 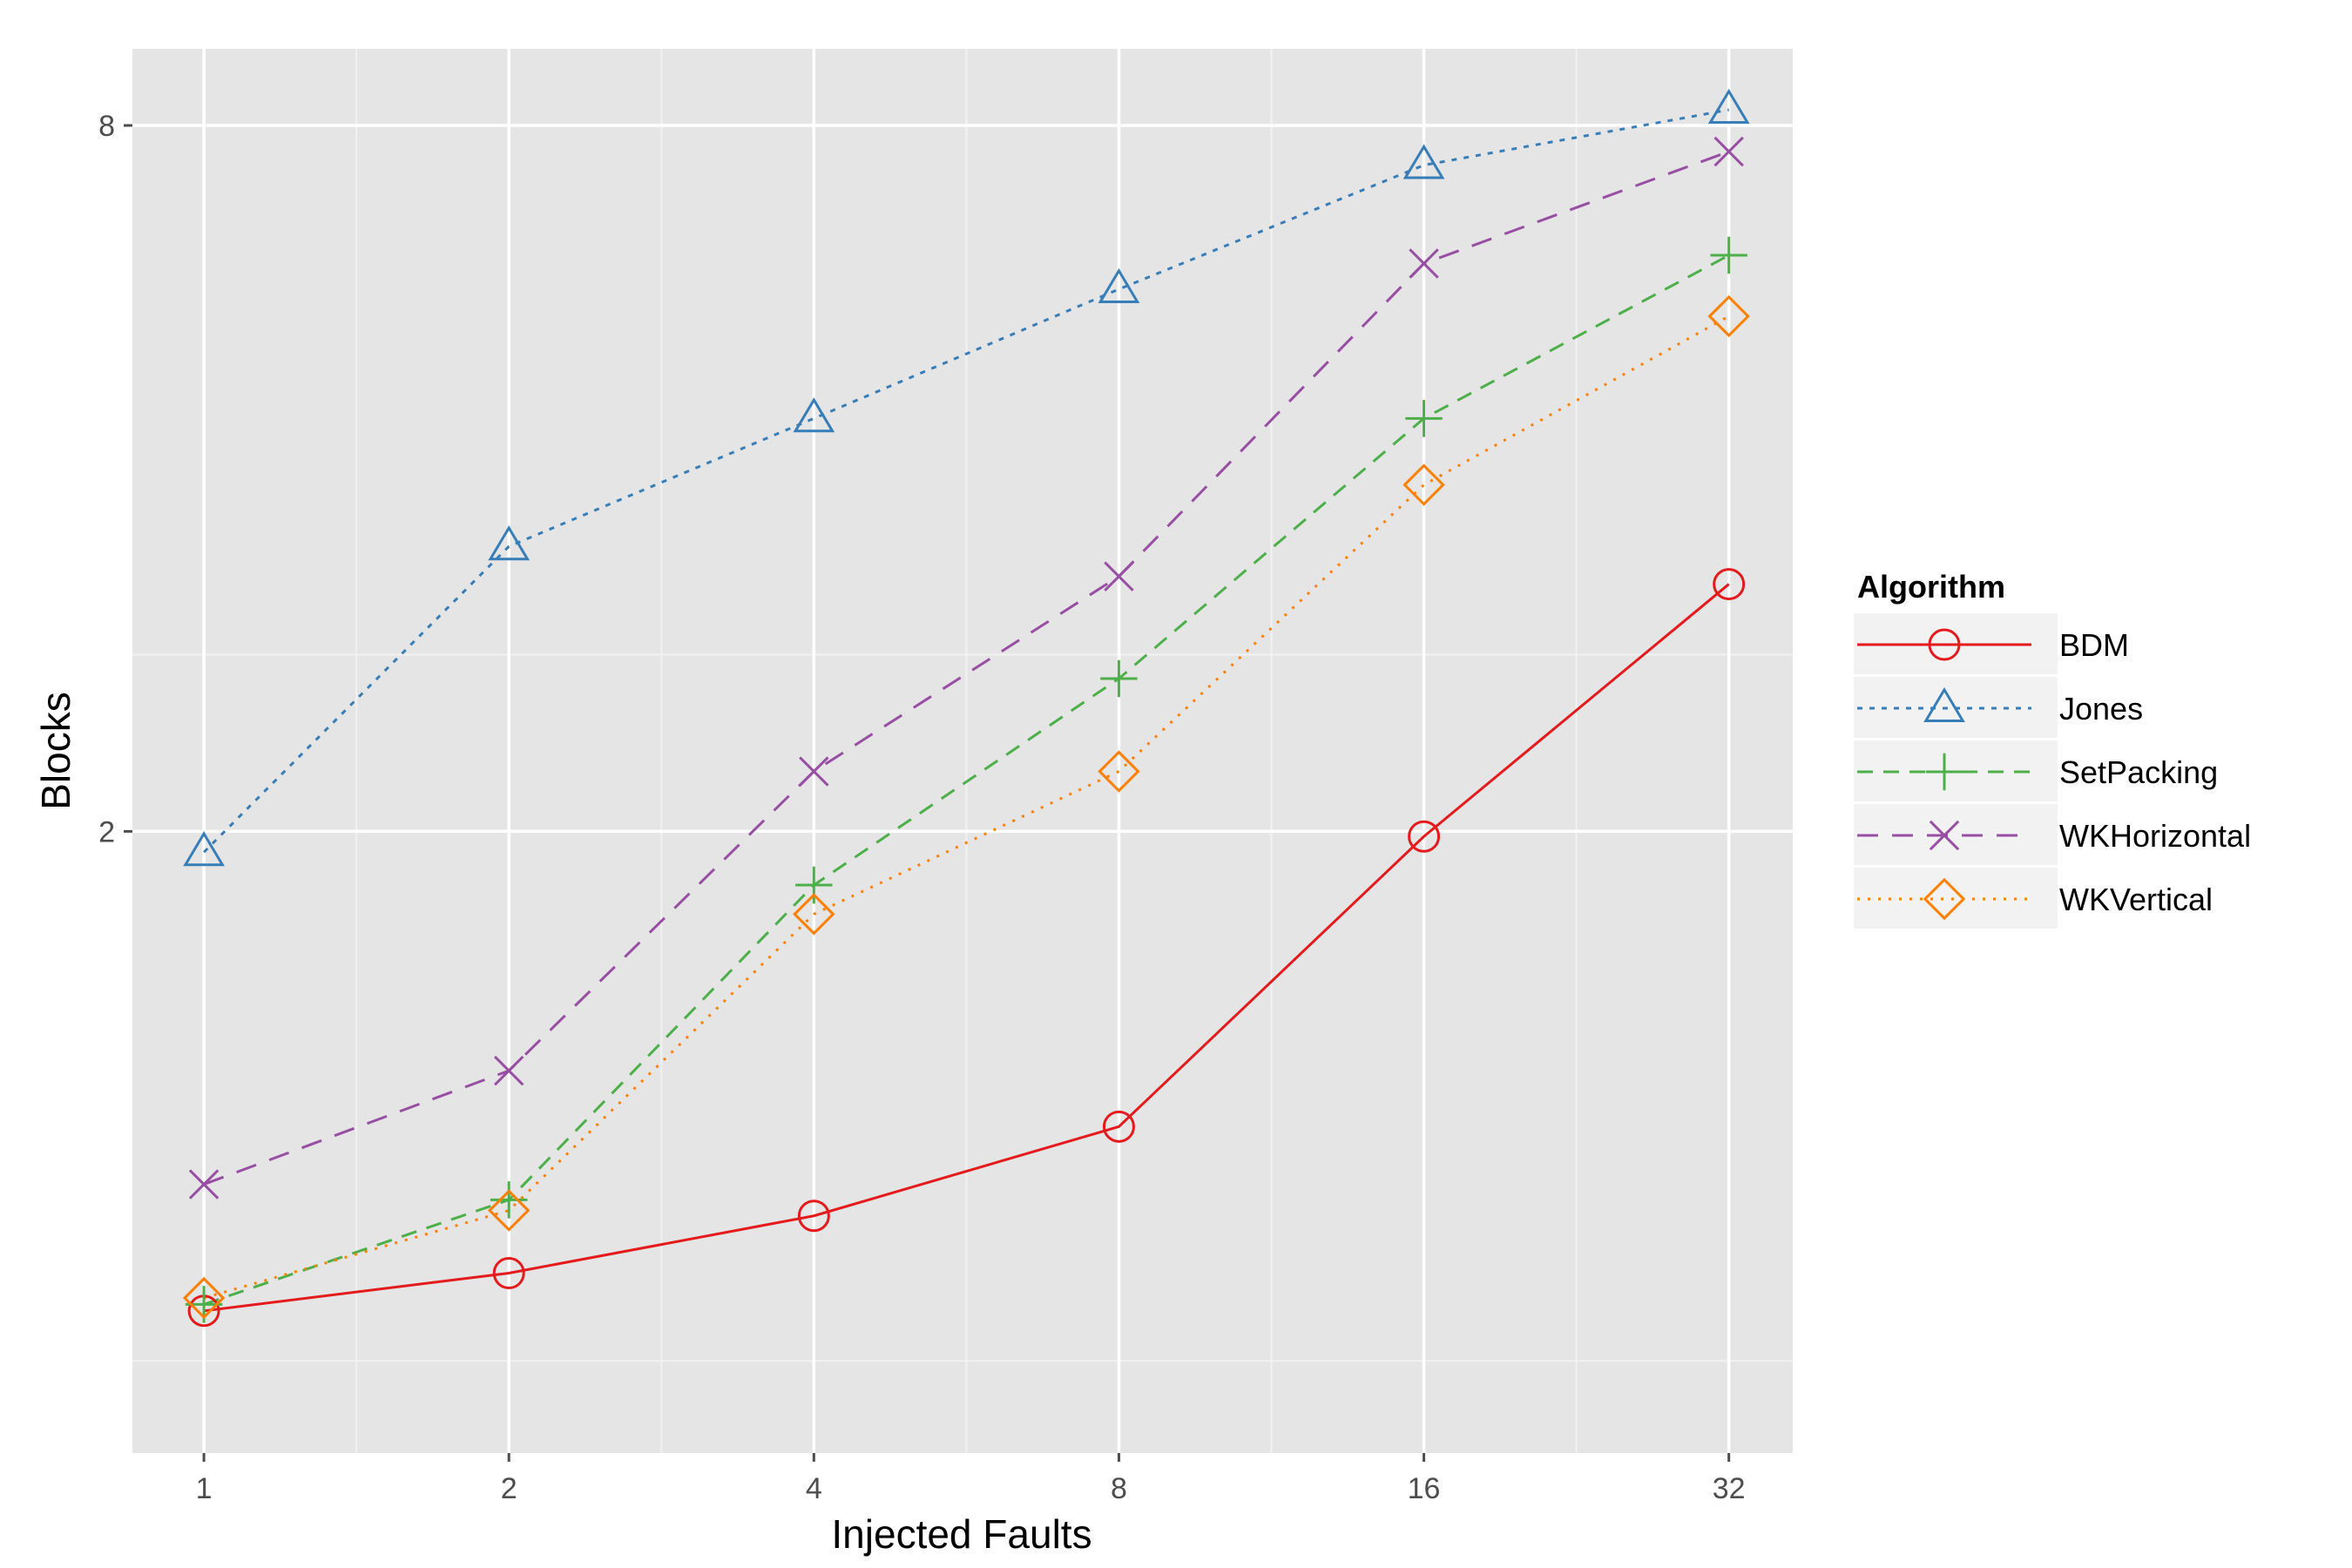 I want to click on x-axis-title: Injected Faults, so click(x=962, y=1534).